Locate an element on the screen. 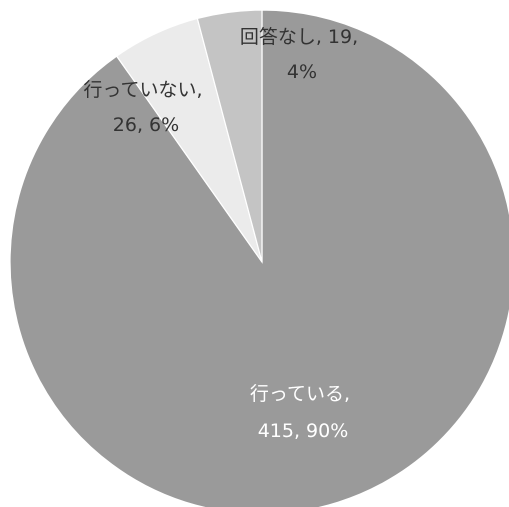 This screenshot has width=509, height=507. data-label-no-answer: 回答なし, 19, 4% is located at coordinates (302, 54).